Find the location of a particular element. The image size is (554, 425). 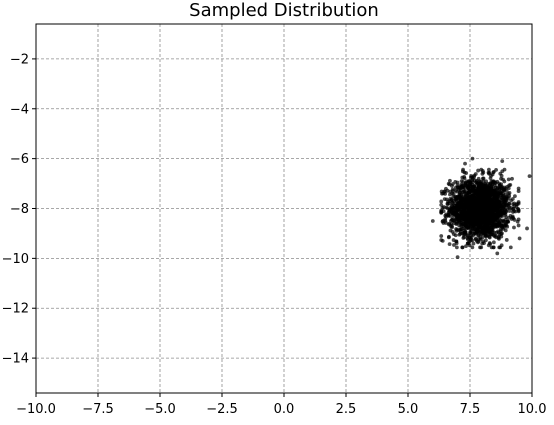

x-tick-label: 0.0 is located at coordinates (284, 409).